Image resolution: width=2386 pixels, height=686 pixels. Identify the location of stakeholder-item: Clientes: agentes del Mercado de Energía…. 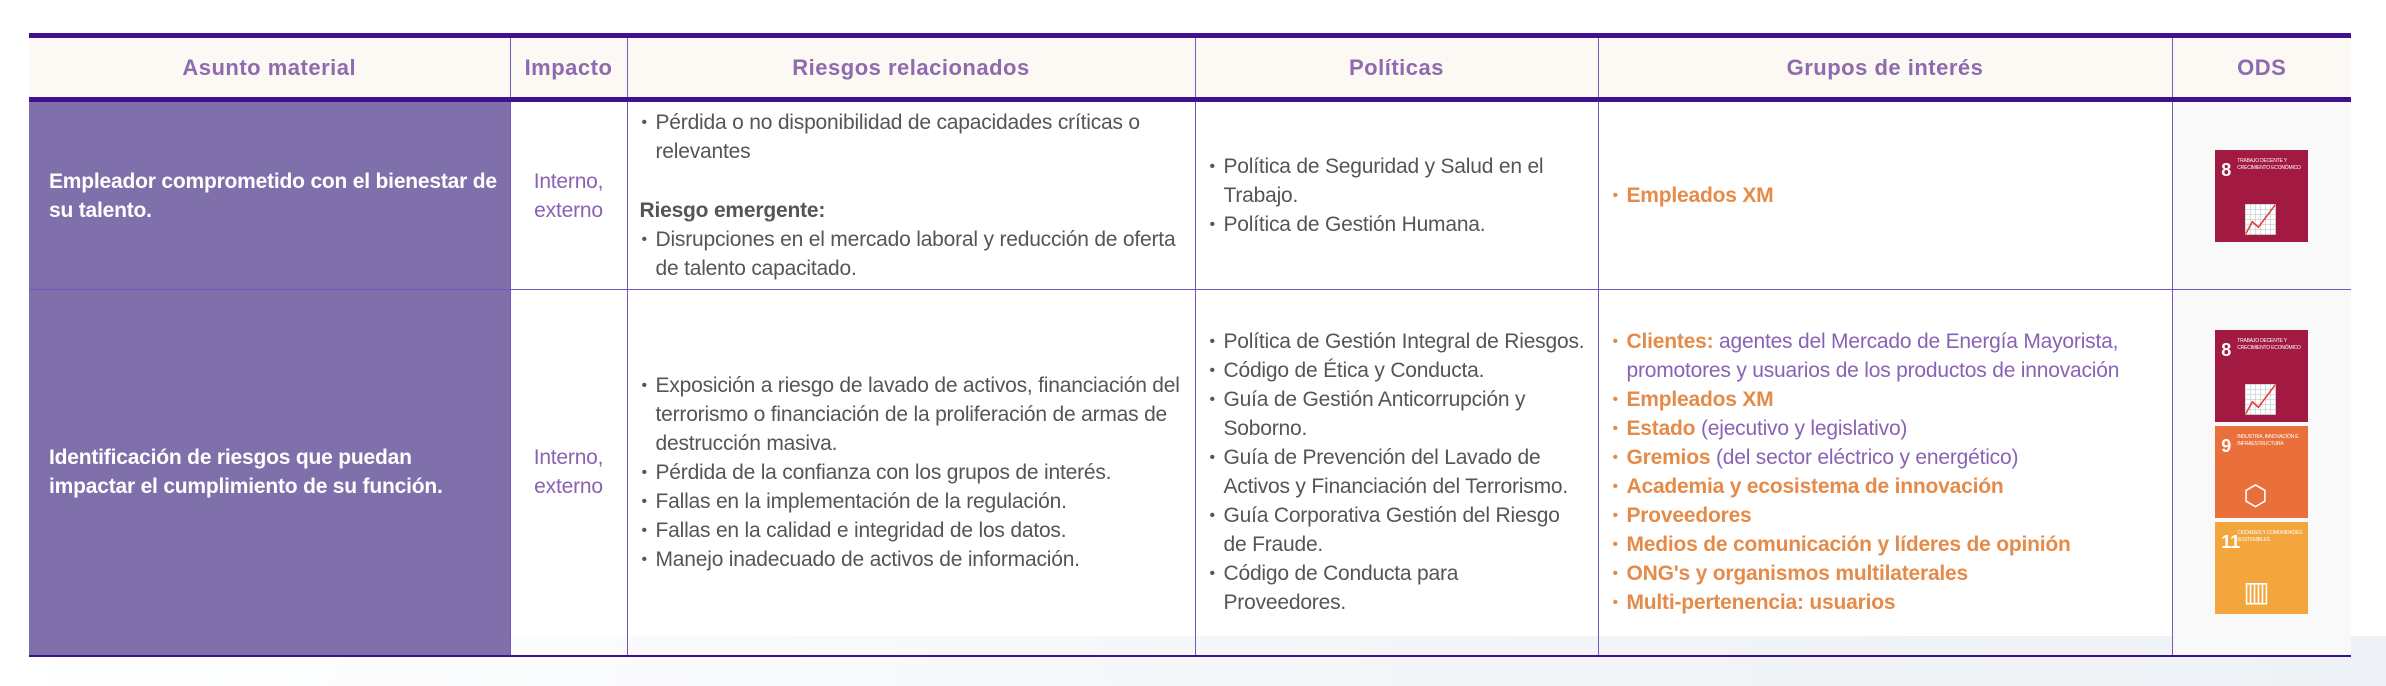
(1885, 356).